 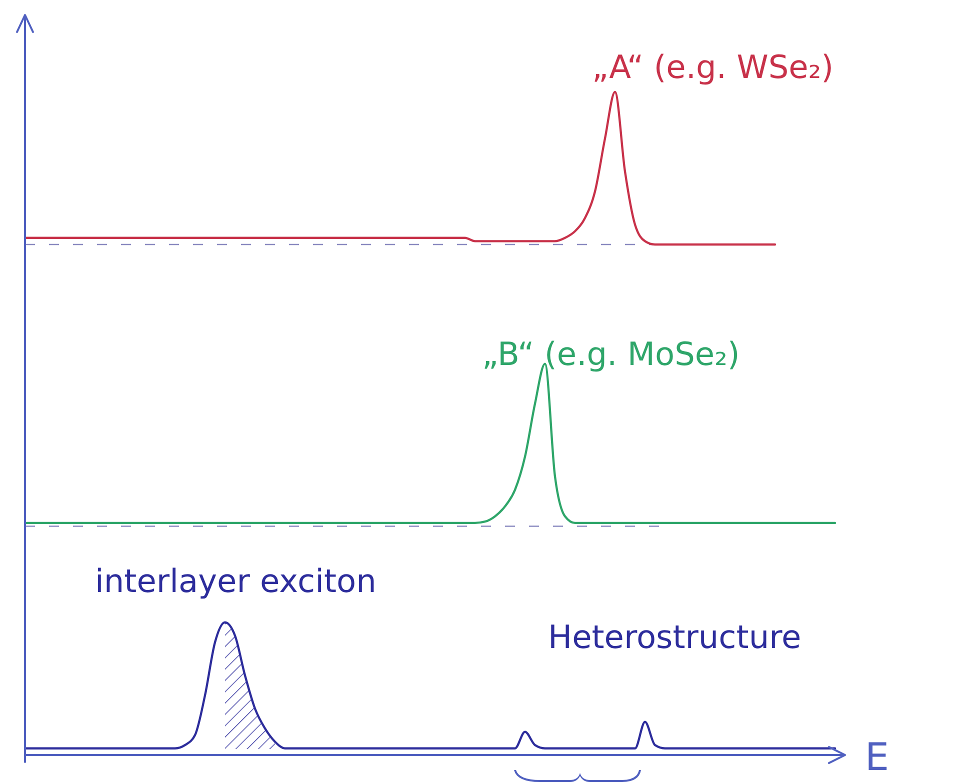 I want to click on annotation: interlayer exciton, so click(x=235, y=581).